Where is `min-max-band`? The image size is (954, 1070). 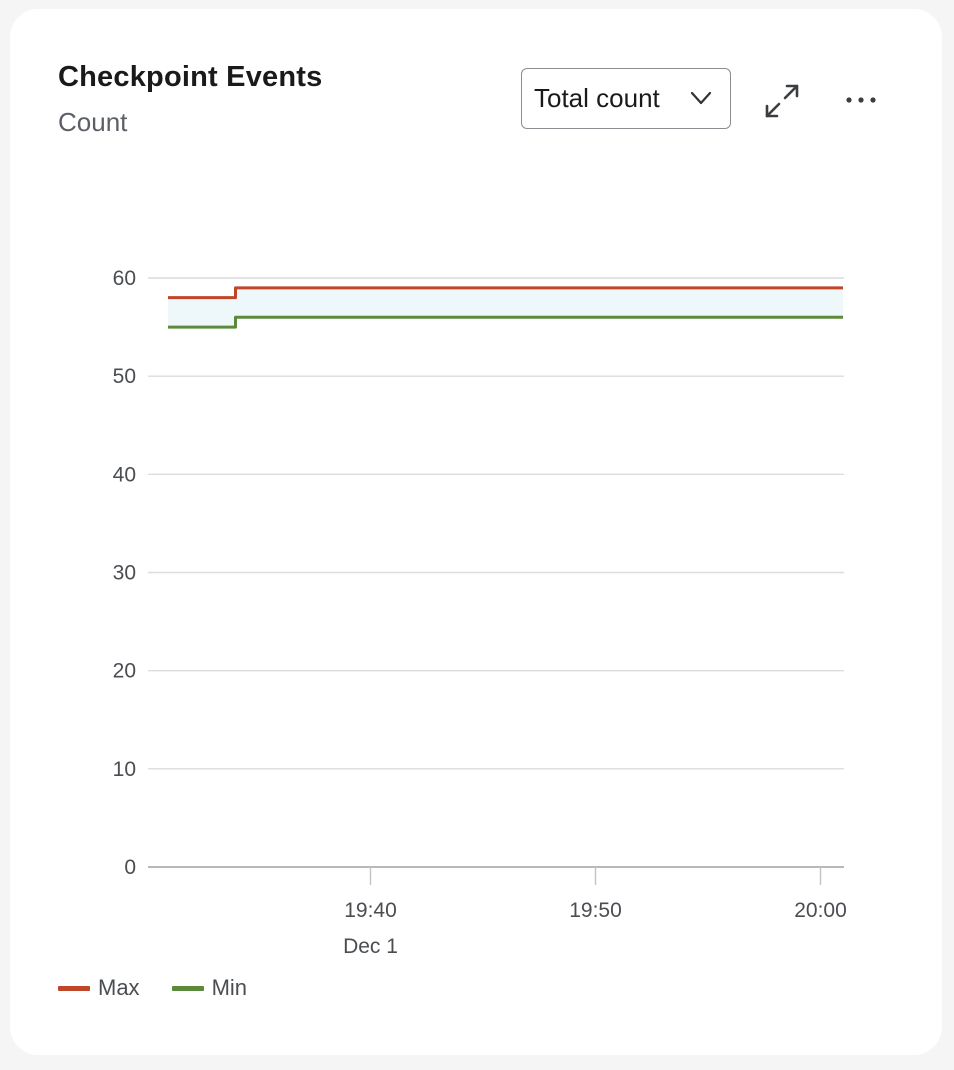
min-max-band is located at coordinates (505, 307).